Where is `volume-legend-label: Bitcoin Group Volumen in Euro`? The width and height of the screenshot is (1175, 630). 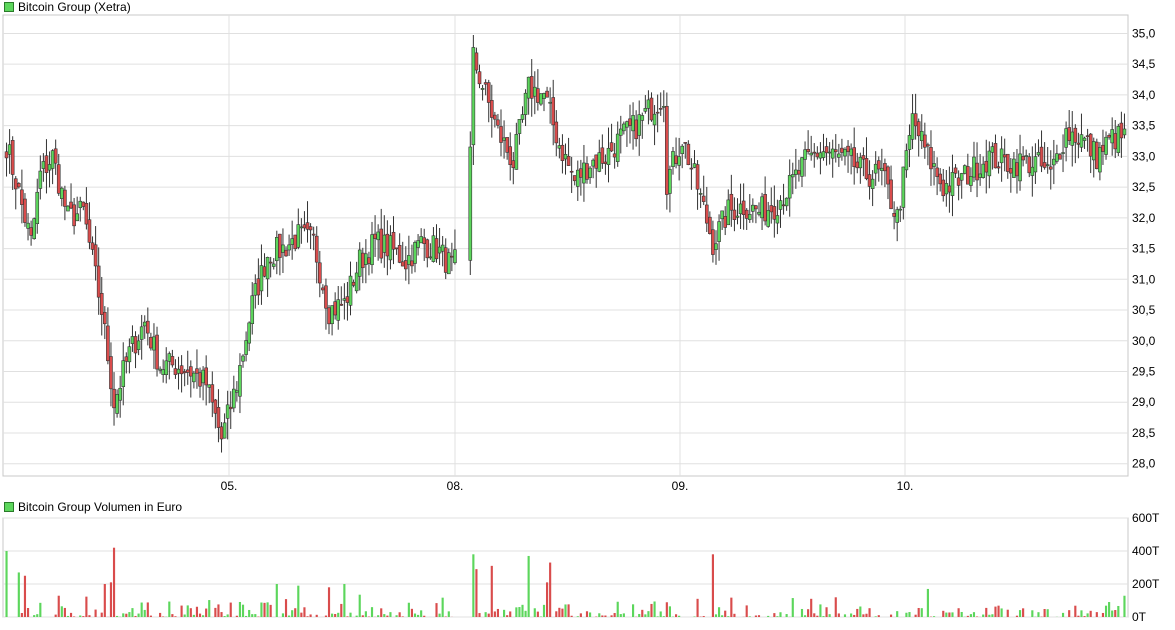 volume-legend-label: Bitcoin Group Volumen in Euro is located at coordinates (100, 507).